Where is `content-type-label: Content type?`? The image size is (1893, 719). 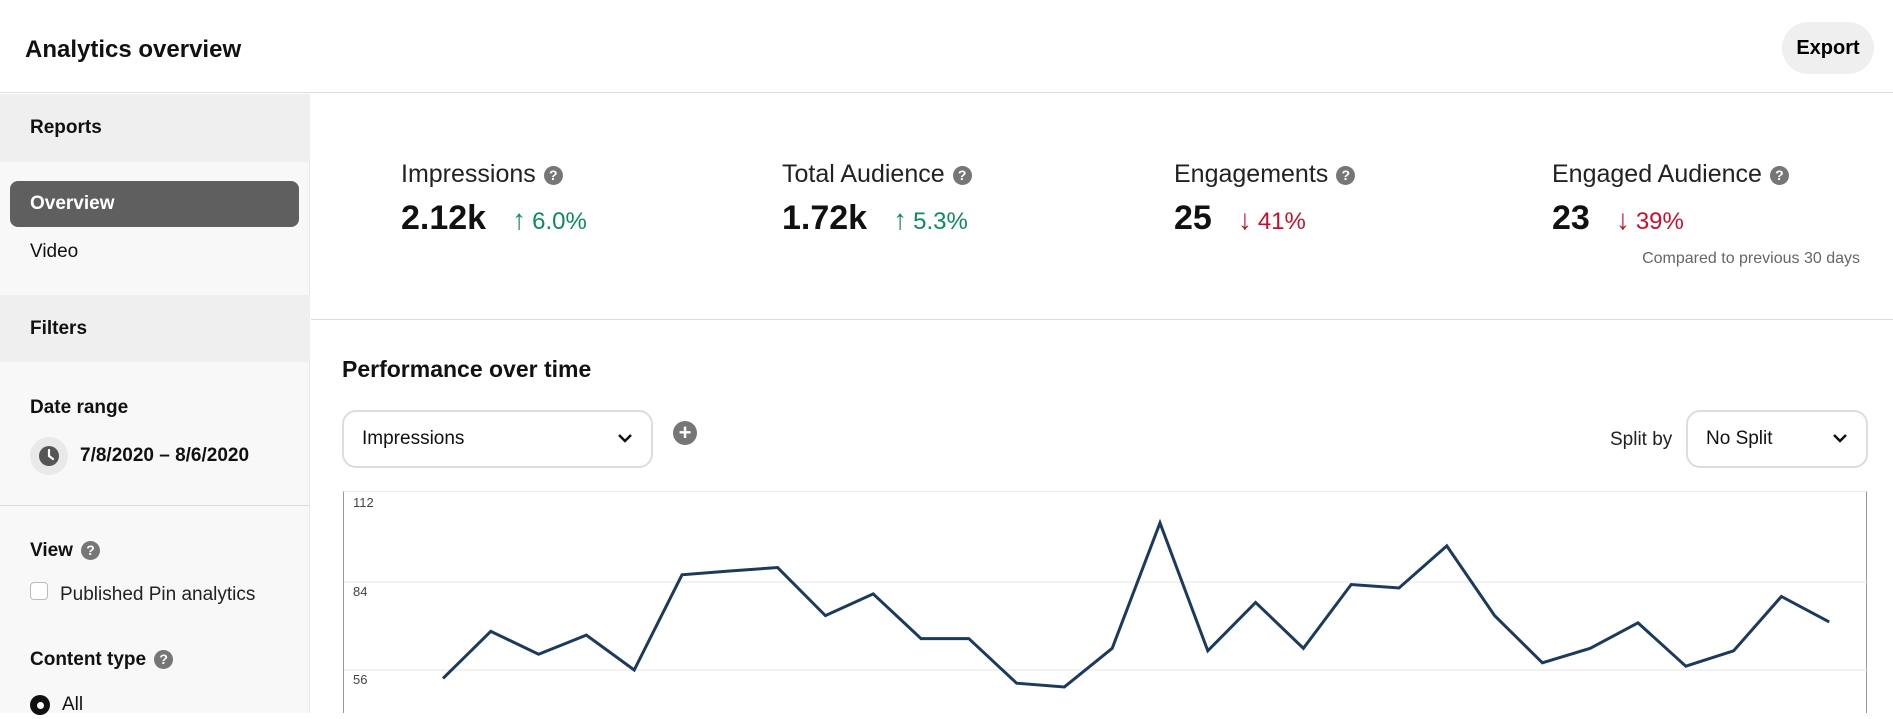
content-type-label: Content type? is located at coordinates (102, 660).